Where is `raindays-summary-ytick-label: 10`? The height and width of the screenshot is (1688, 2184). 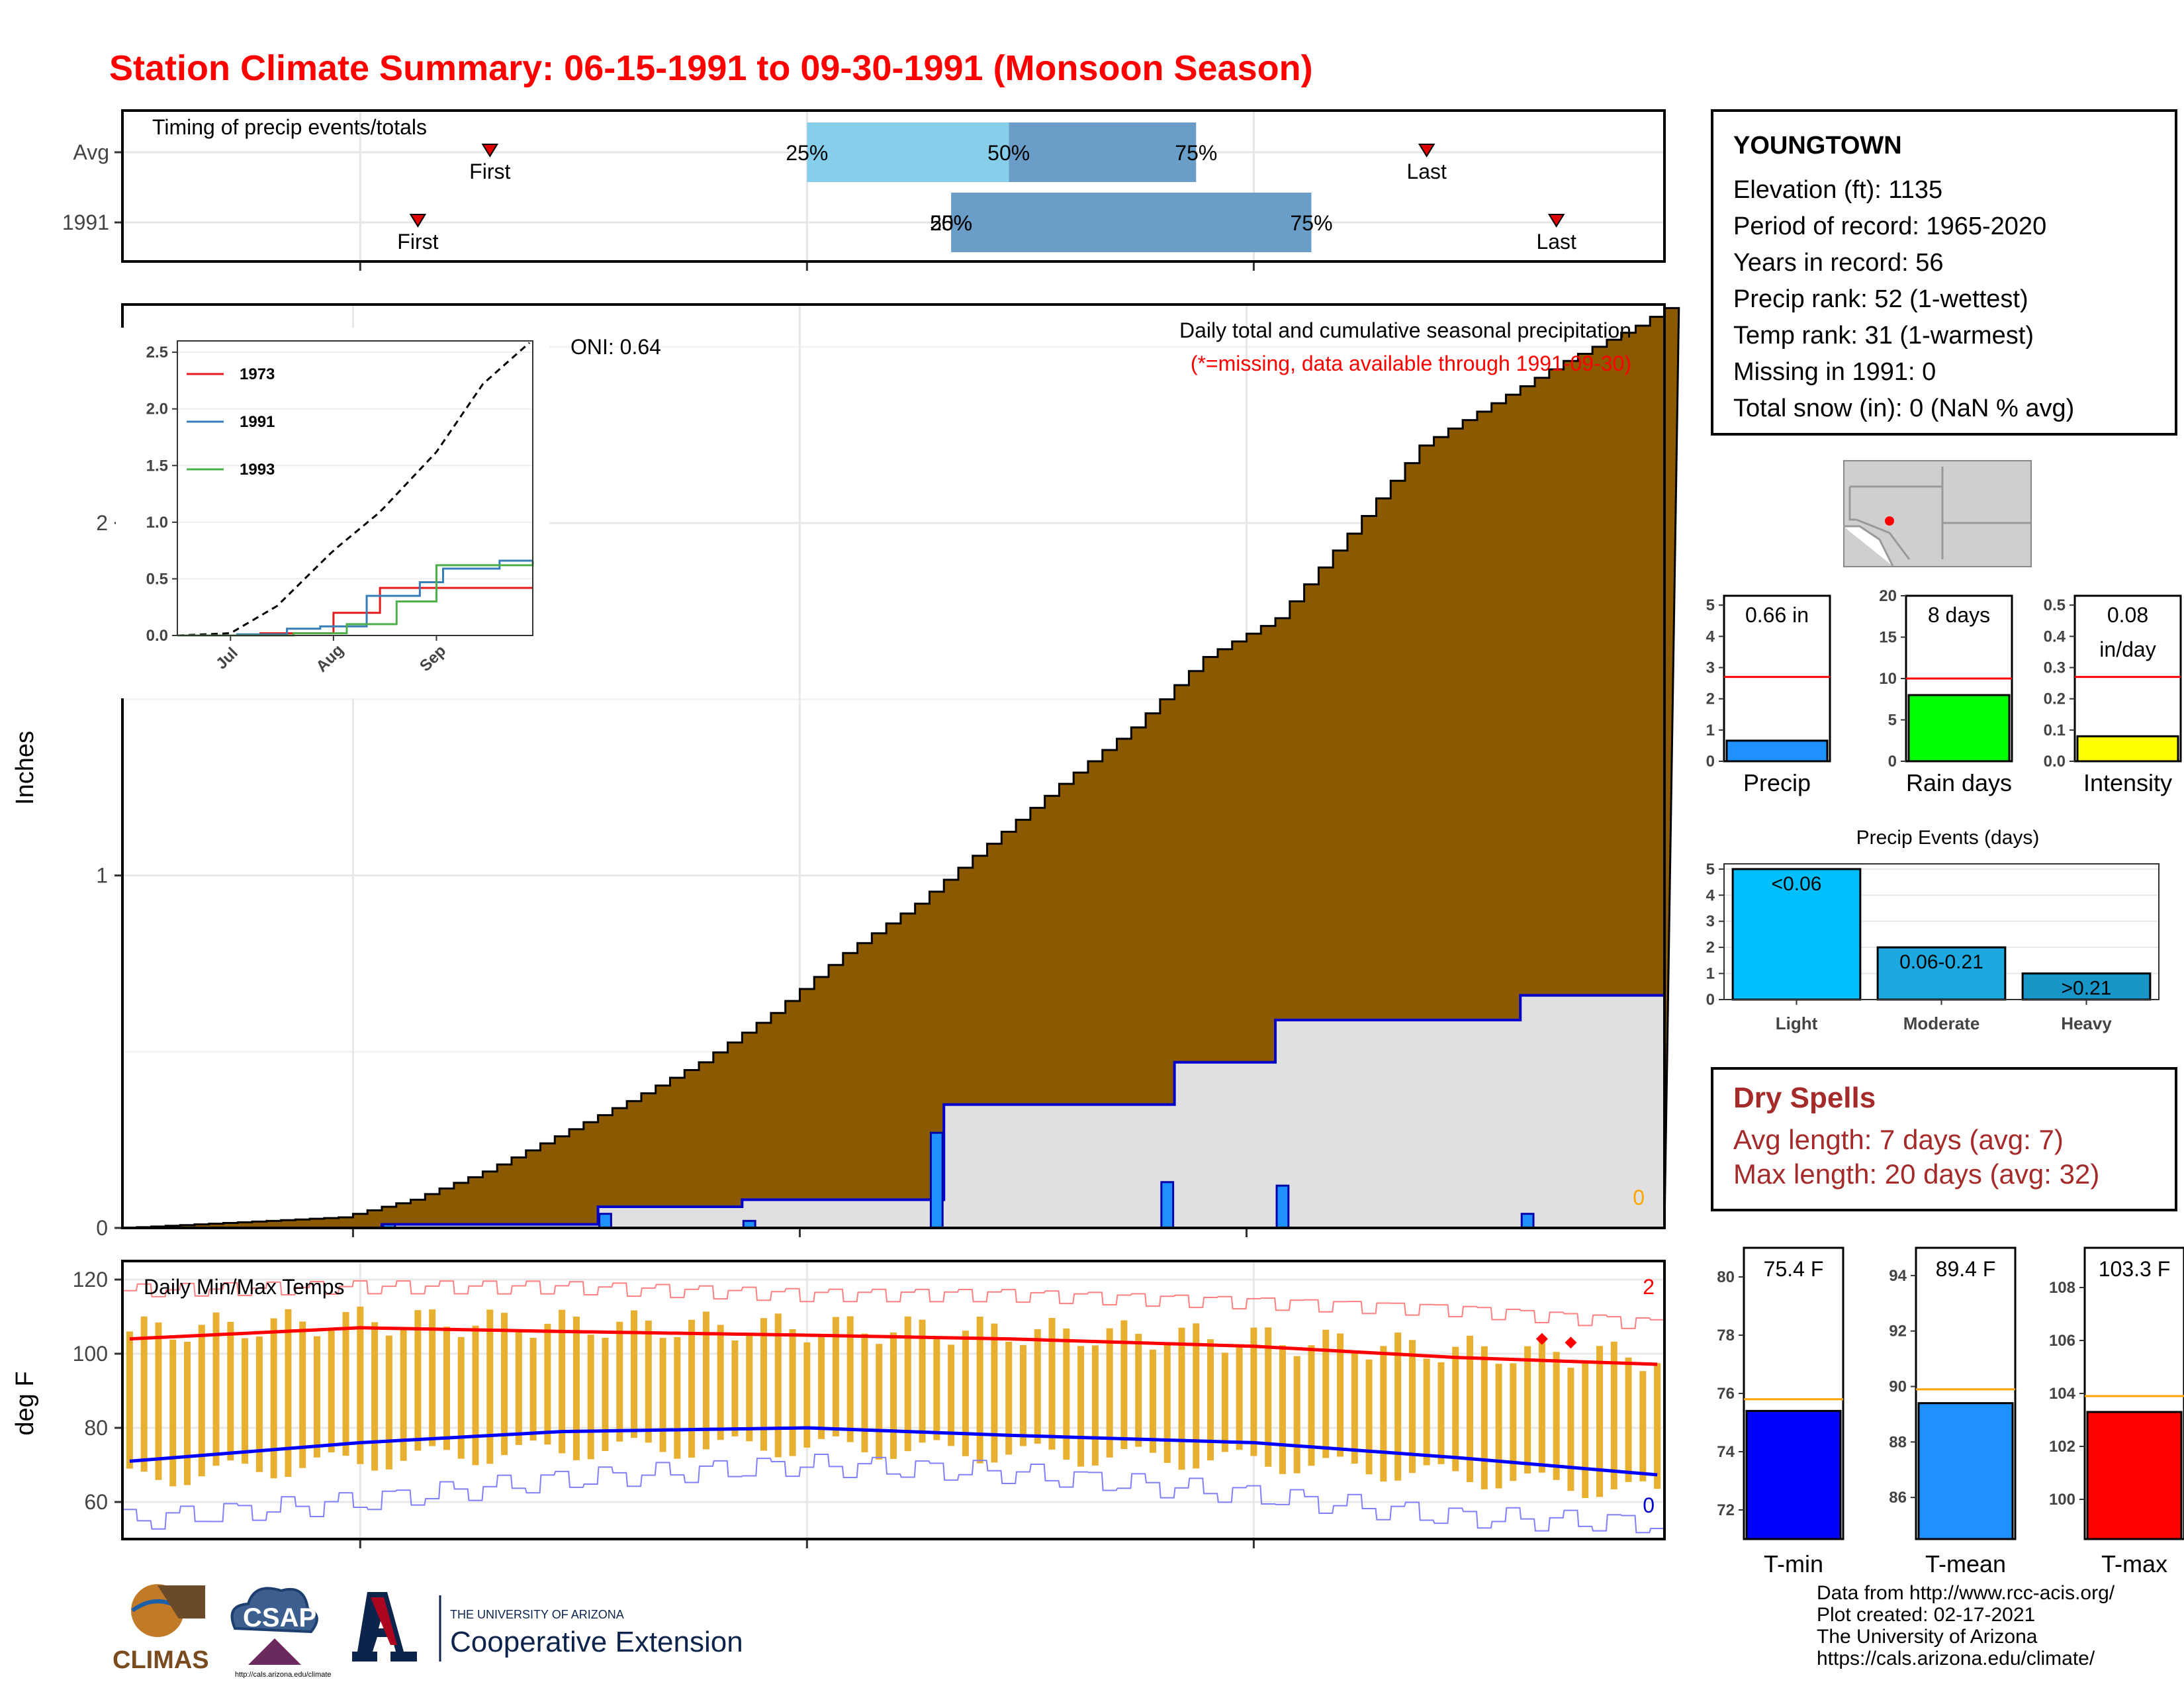 raindays-summary-ytick-label: 10 is located at coordinates (1888, 679).